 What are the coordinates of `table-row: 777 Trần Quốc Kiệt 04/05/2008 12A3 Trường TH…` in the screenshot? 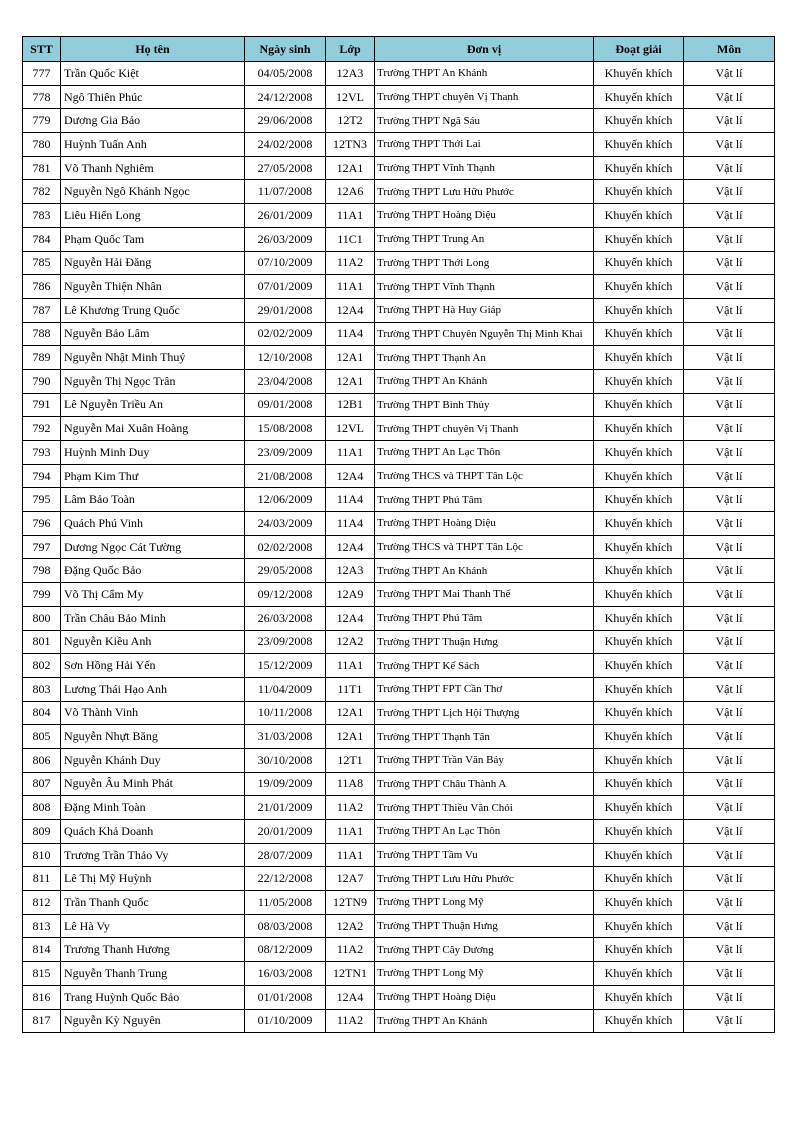 It's located at (398, 73).